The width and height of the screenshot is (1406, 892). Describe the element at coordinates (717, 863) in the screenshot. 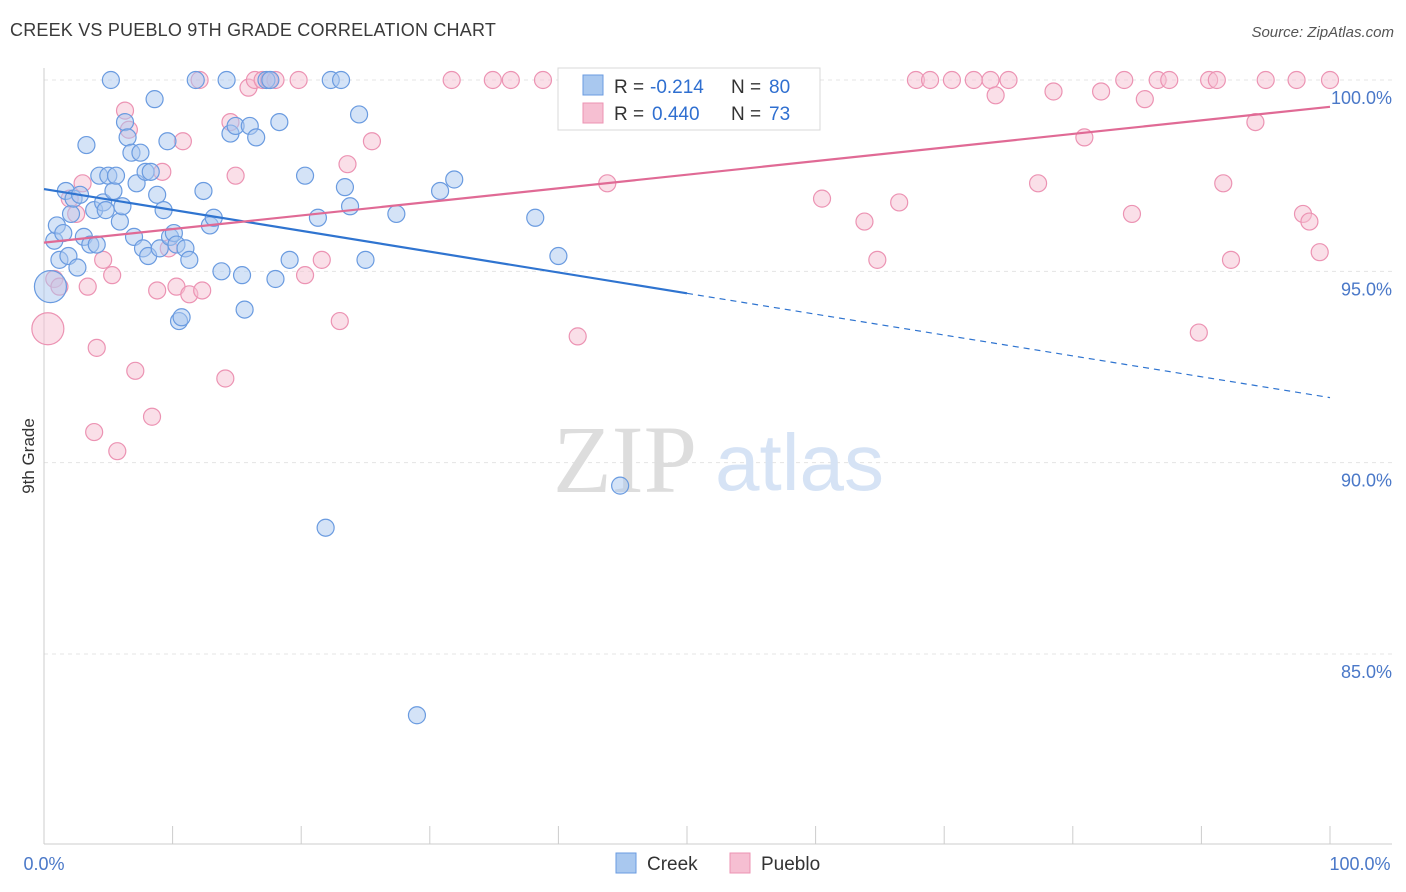

I see `series-legend: Creek Pueblo` at that location.